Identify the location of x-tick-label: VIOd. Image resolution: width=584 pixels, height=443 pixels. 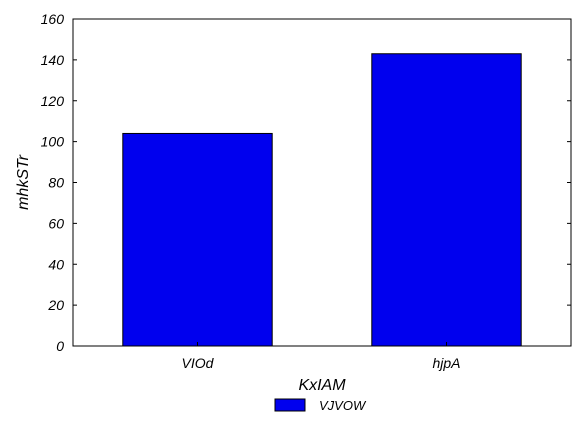
(198, 363).